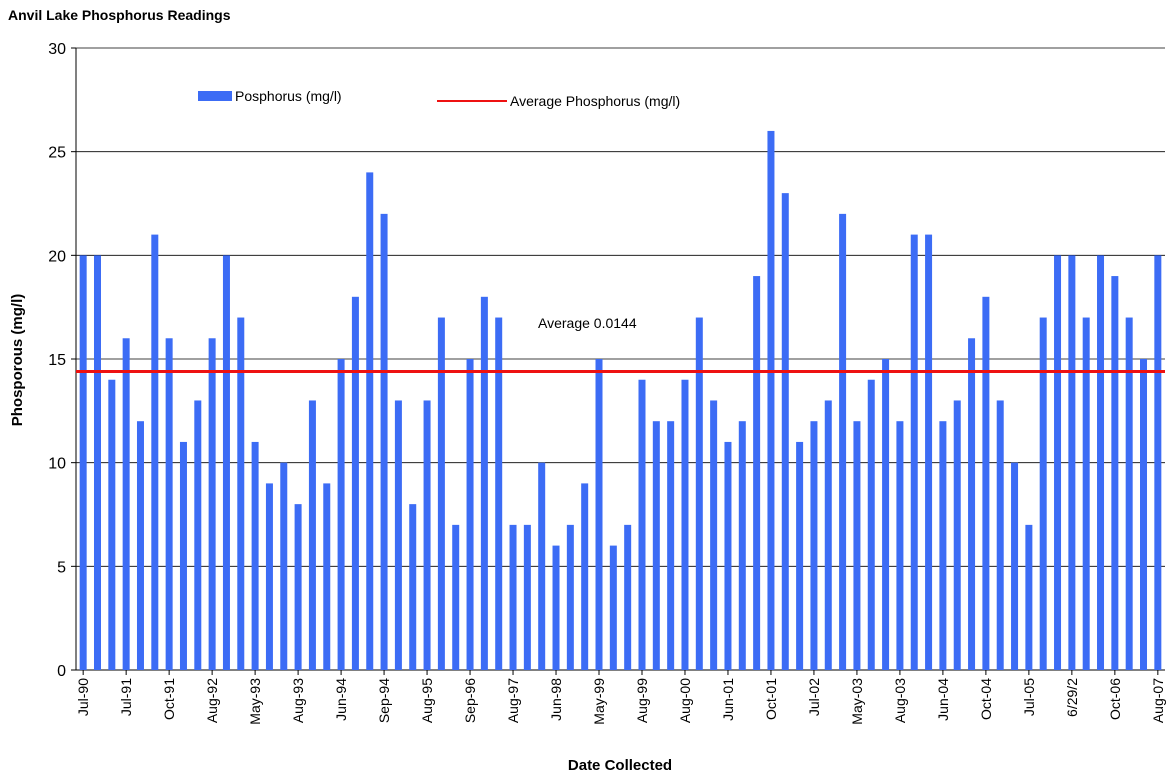  What do you see at coordinates (61, 567) in the screenshot?
I see `y-tick-label: 5` at bounding box center [61, 567].